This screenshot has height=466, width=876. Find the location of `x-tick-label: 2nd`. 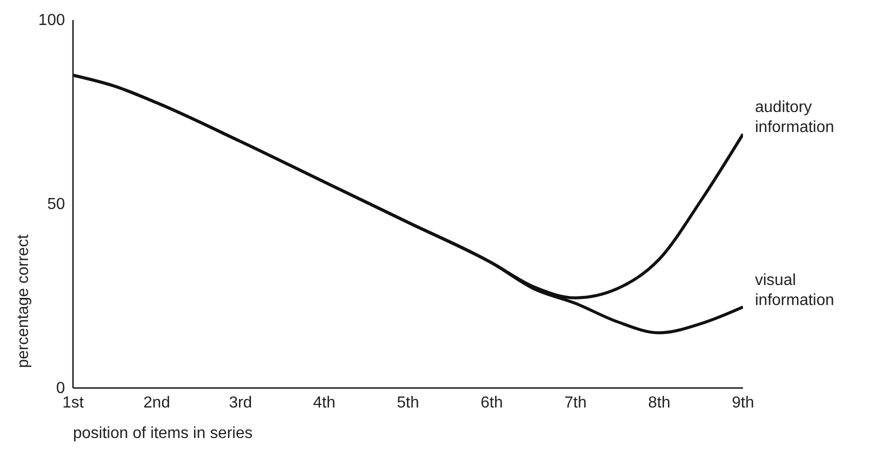

x-tick-label: 2nd is located at coordinates (156, 403).